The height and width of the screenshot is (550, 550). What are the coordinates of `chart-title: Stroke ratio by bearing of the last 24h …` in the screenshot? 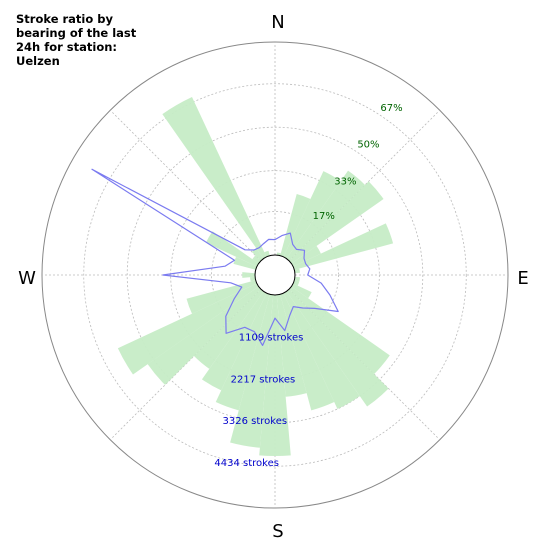 It's located at (76, 40).